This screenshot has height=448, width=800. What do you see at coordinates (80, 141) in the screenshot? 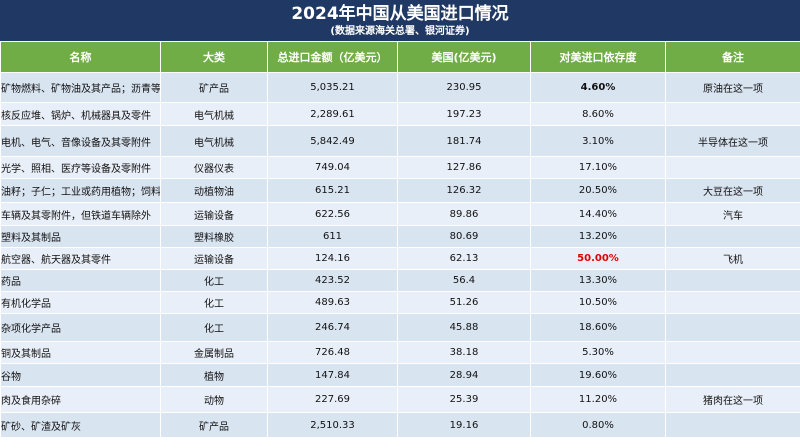
I see `table-cell: 电机、电气、音像设备及其零附件` at bounding box center [80, 141].